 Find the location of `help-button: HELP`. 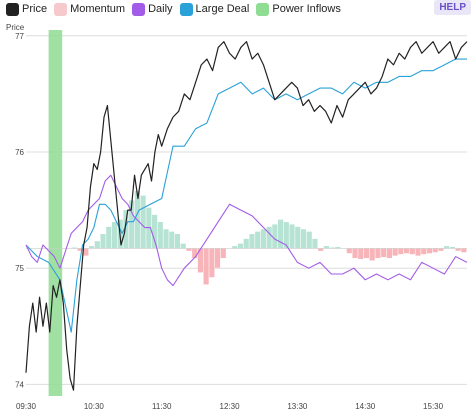

help-button: HELP is located at coordinates (452, 7).